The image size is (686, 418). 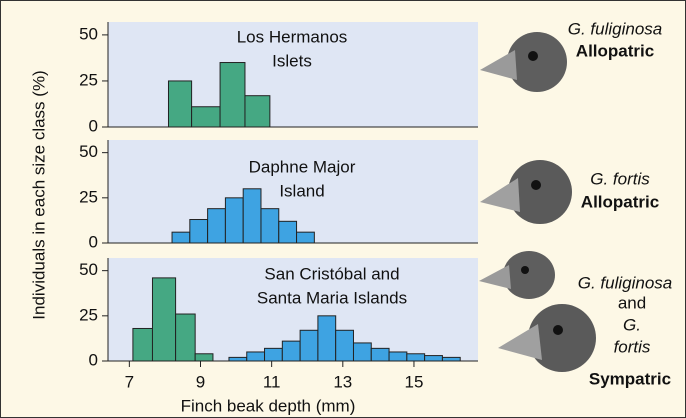 What do you see at coordinates (632, 302) in the screenshot?
I see `annotation: and` at bounding box center [632, 302].